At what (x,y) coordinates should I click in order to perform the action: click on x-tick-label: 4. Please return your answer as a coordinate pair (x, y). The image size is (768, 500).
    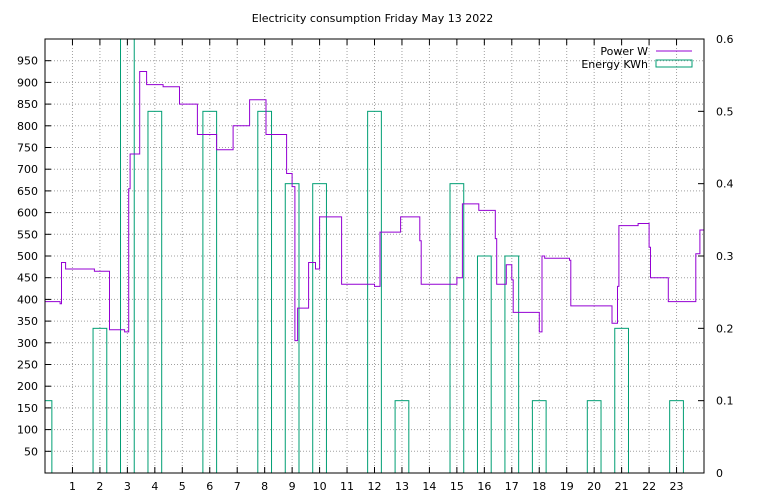
    Looking at the image, I should click on (154, 486).